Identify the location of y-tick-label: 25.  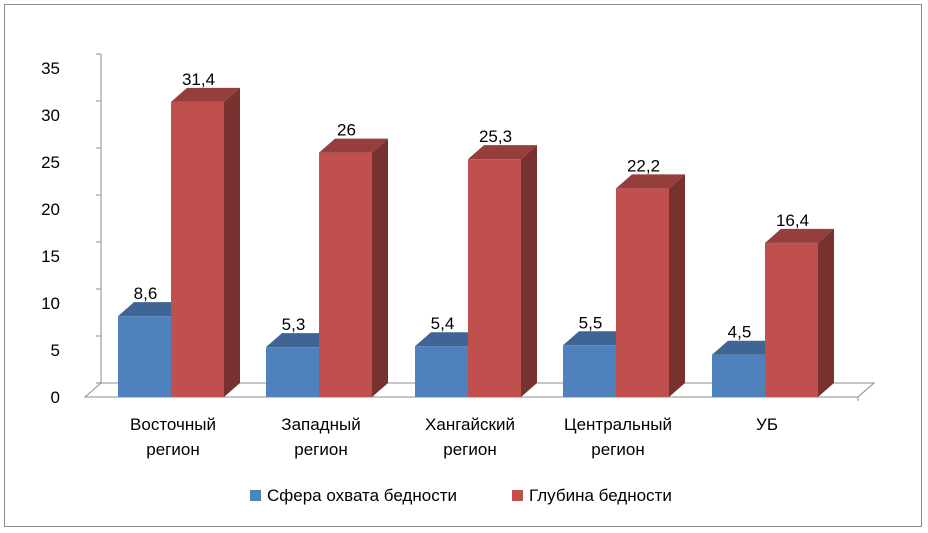
(50, 162).